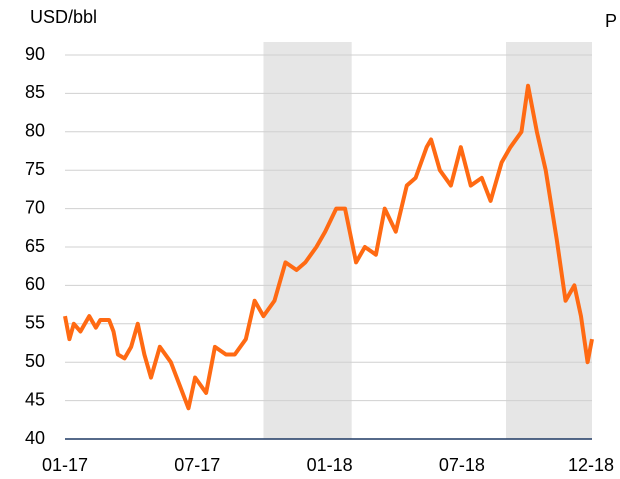  What do you see at coordinates (35, 284) in the screenshot?
I see `y-tick-label: 60` at bounding box center [35, 284].